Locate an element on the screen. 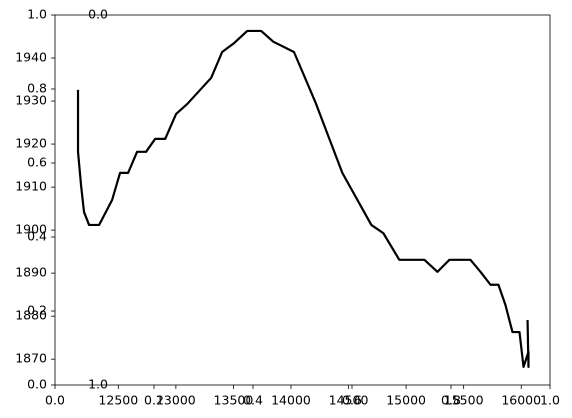  x-tick-label: 15000 is located at coordinates (406, 400).